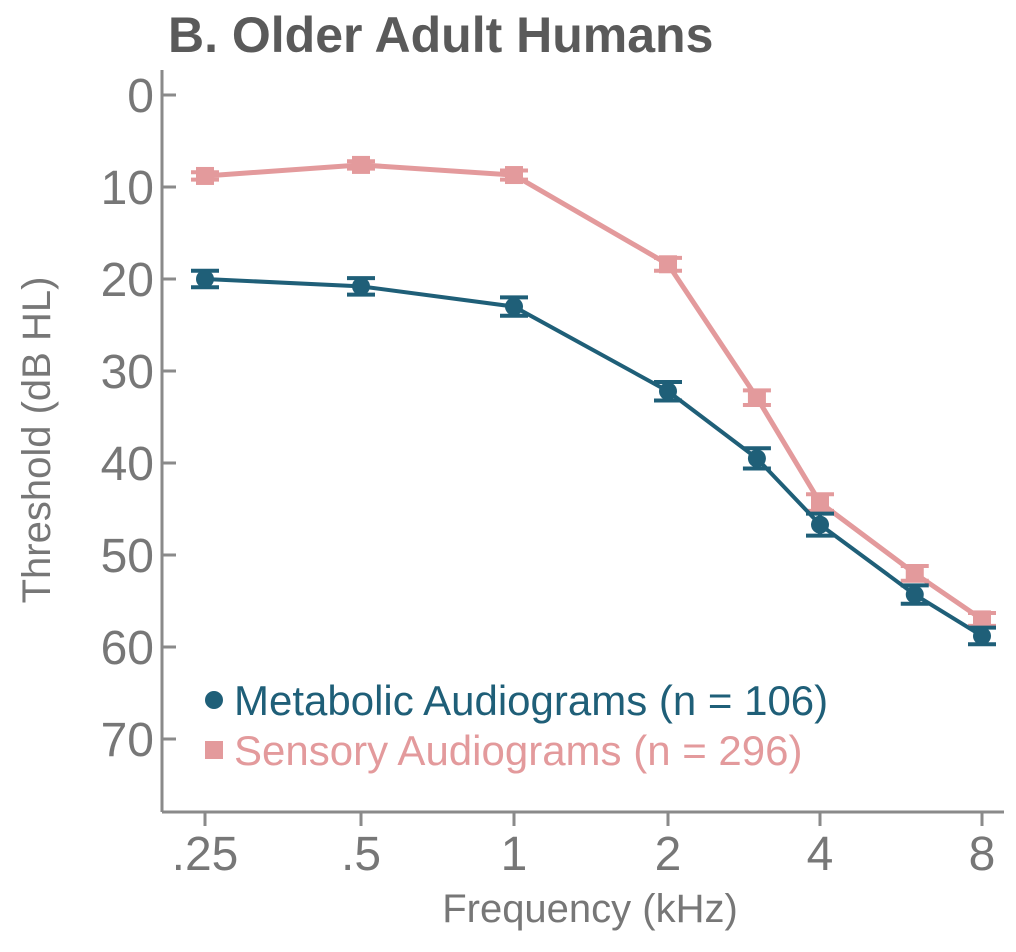 The width and height of the screenshot is (1016, 952). What do you see at coordinates (820, 854) in the screenshot?
I see `x-tick-label: 4` at bounding box center [820, 854].